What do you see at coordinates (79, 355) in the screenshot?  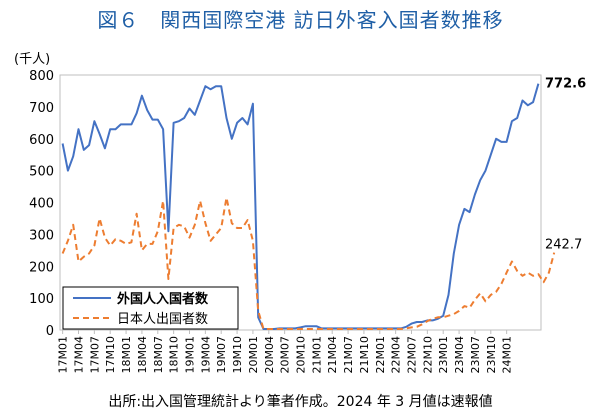 I see `x-tick-label: 17M04` at bounding box center [79, 355].